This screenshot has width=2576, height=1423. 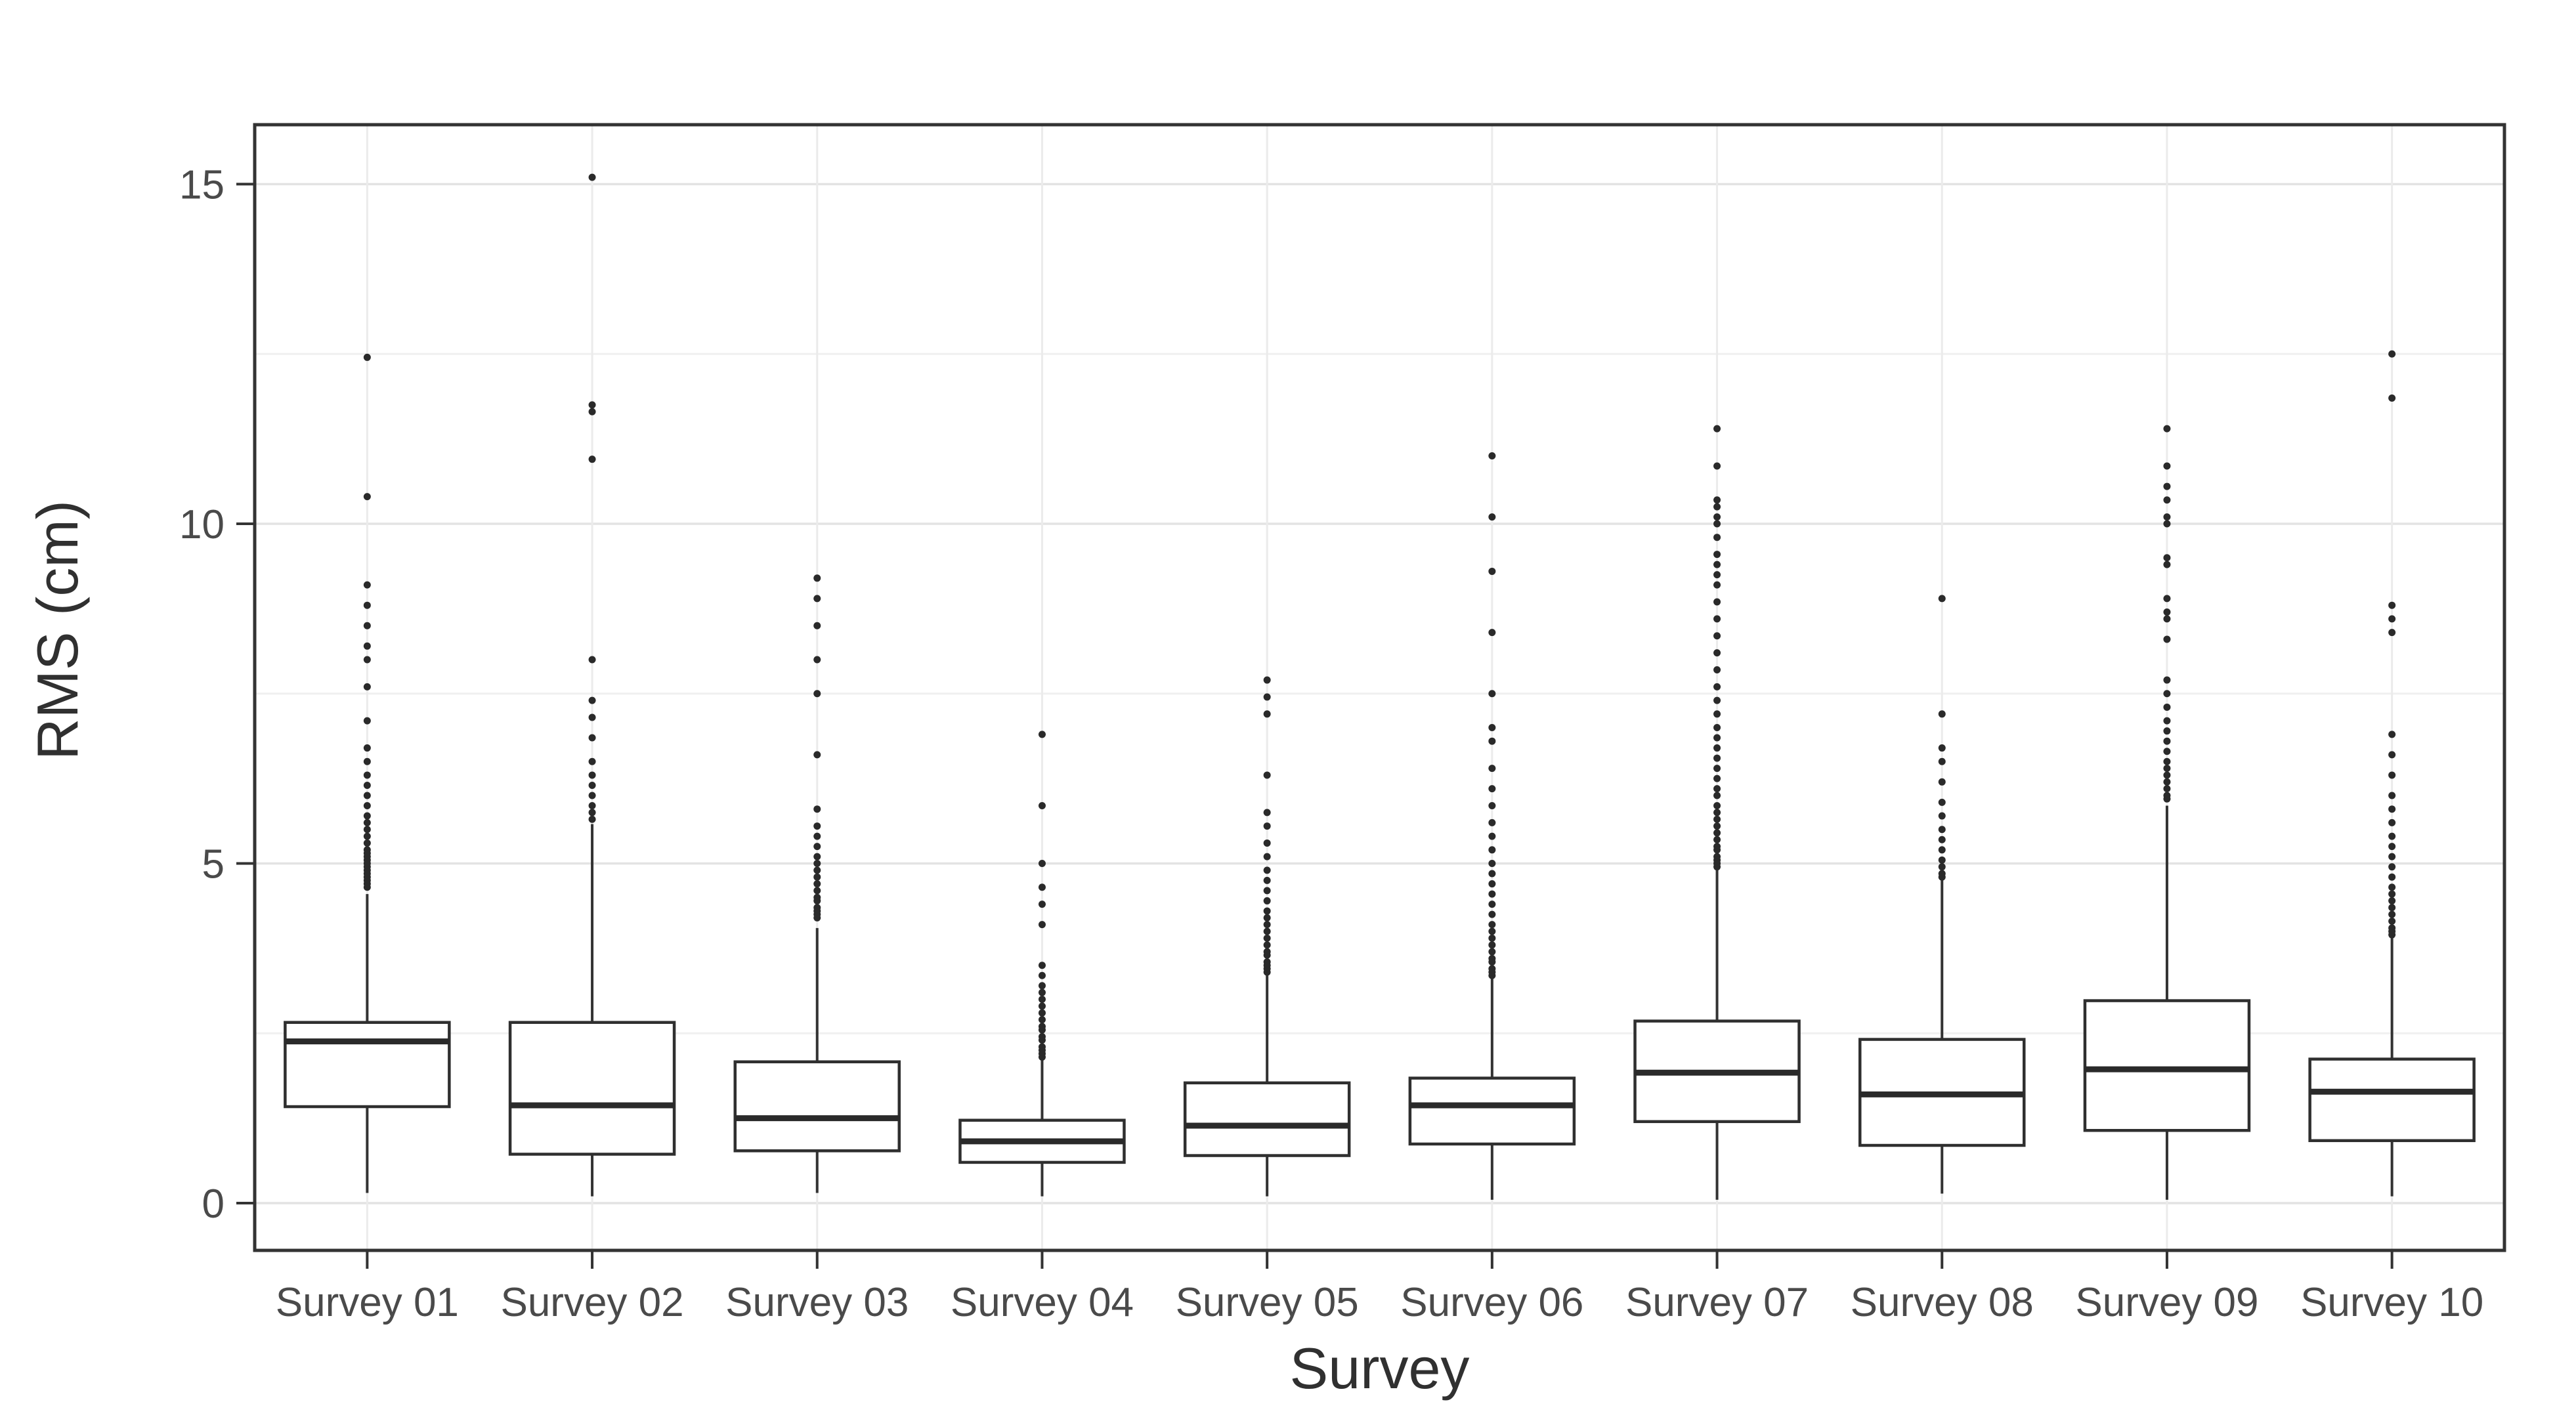 I want to click on x-axis-title: Survey, so click(x=1380, y=1368).